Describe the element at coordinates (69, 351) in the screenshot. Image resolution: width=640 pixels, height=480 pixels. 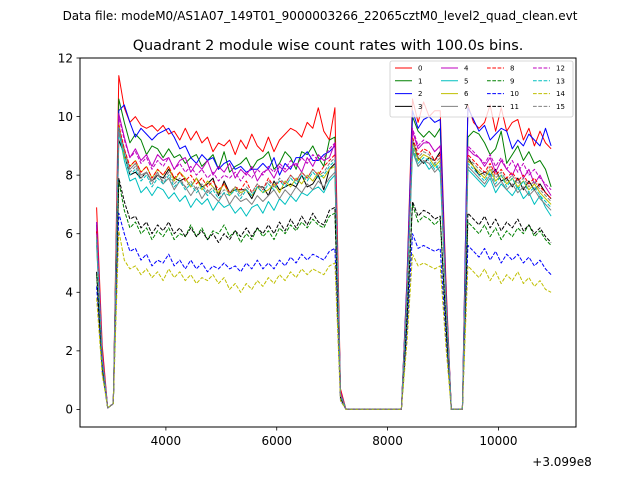
I see `y-tick-label: 2` at that location.